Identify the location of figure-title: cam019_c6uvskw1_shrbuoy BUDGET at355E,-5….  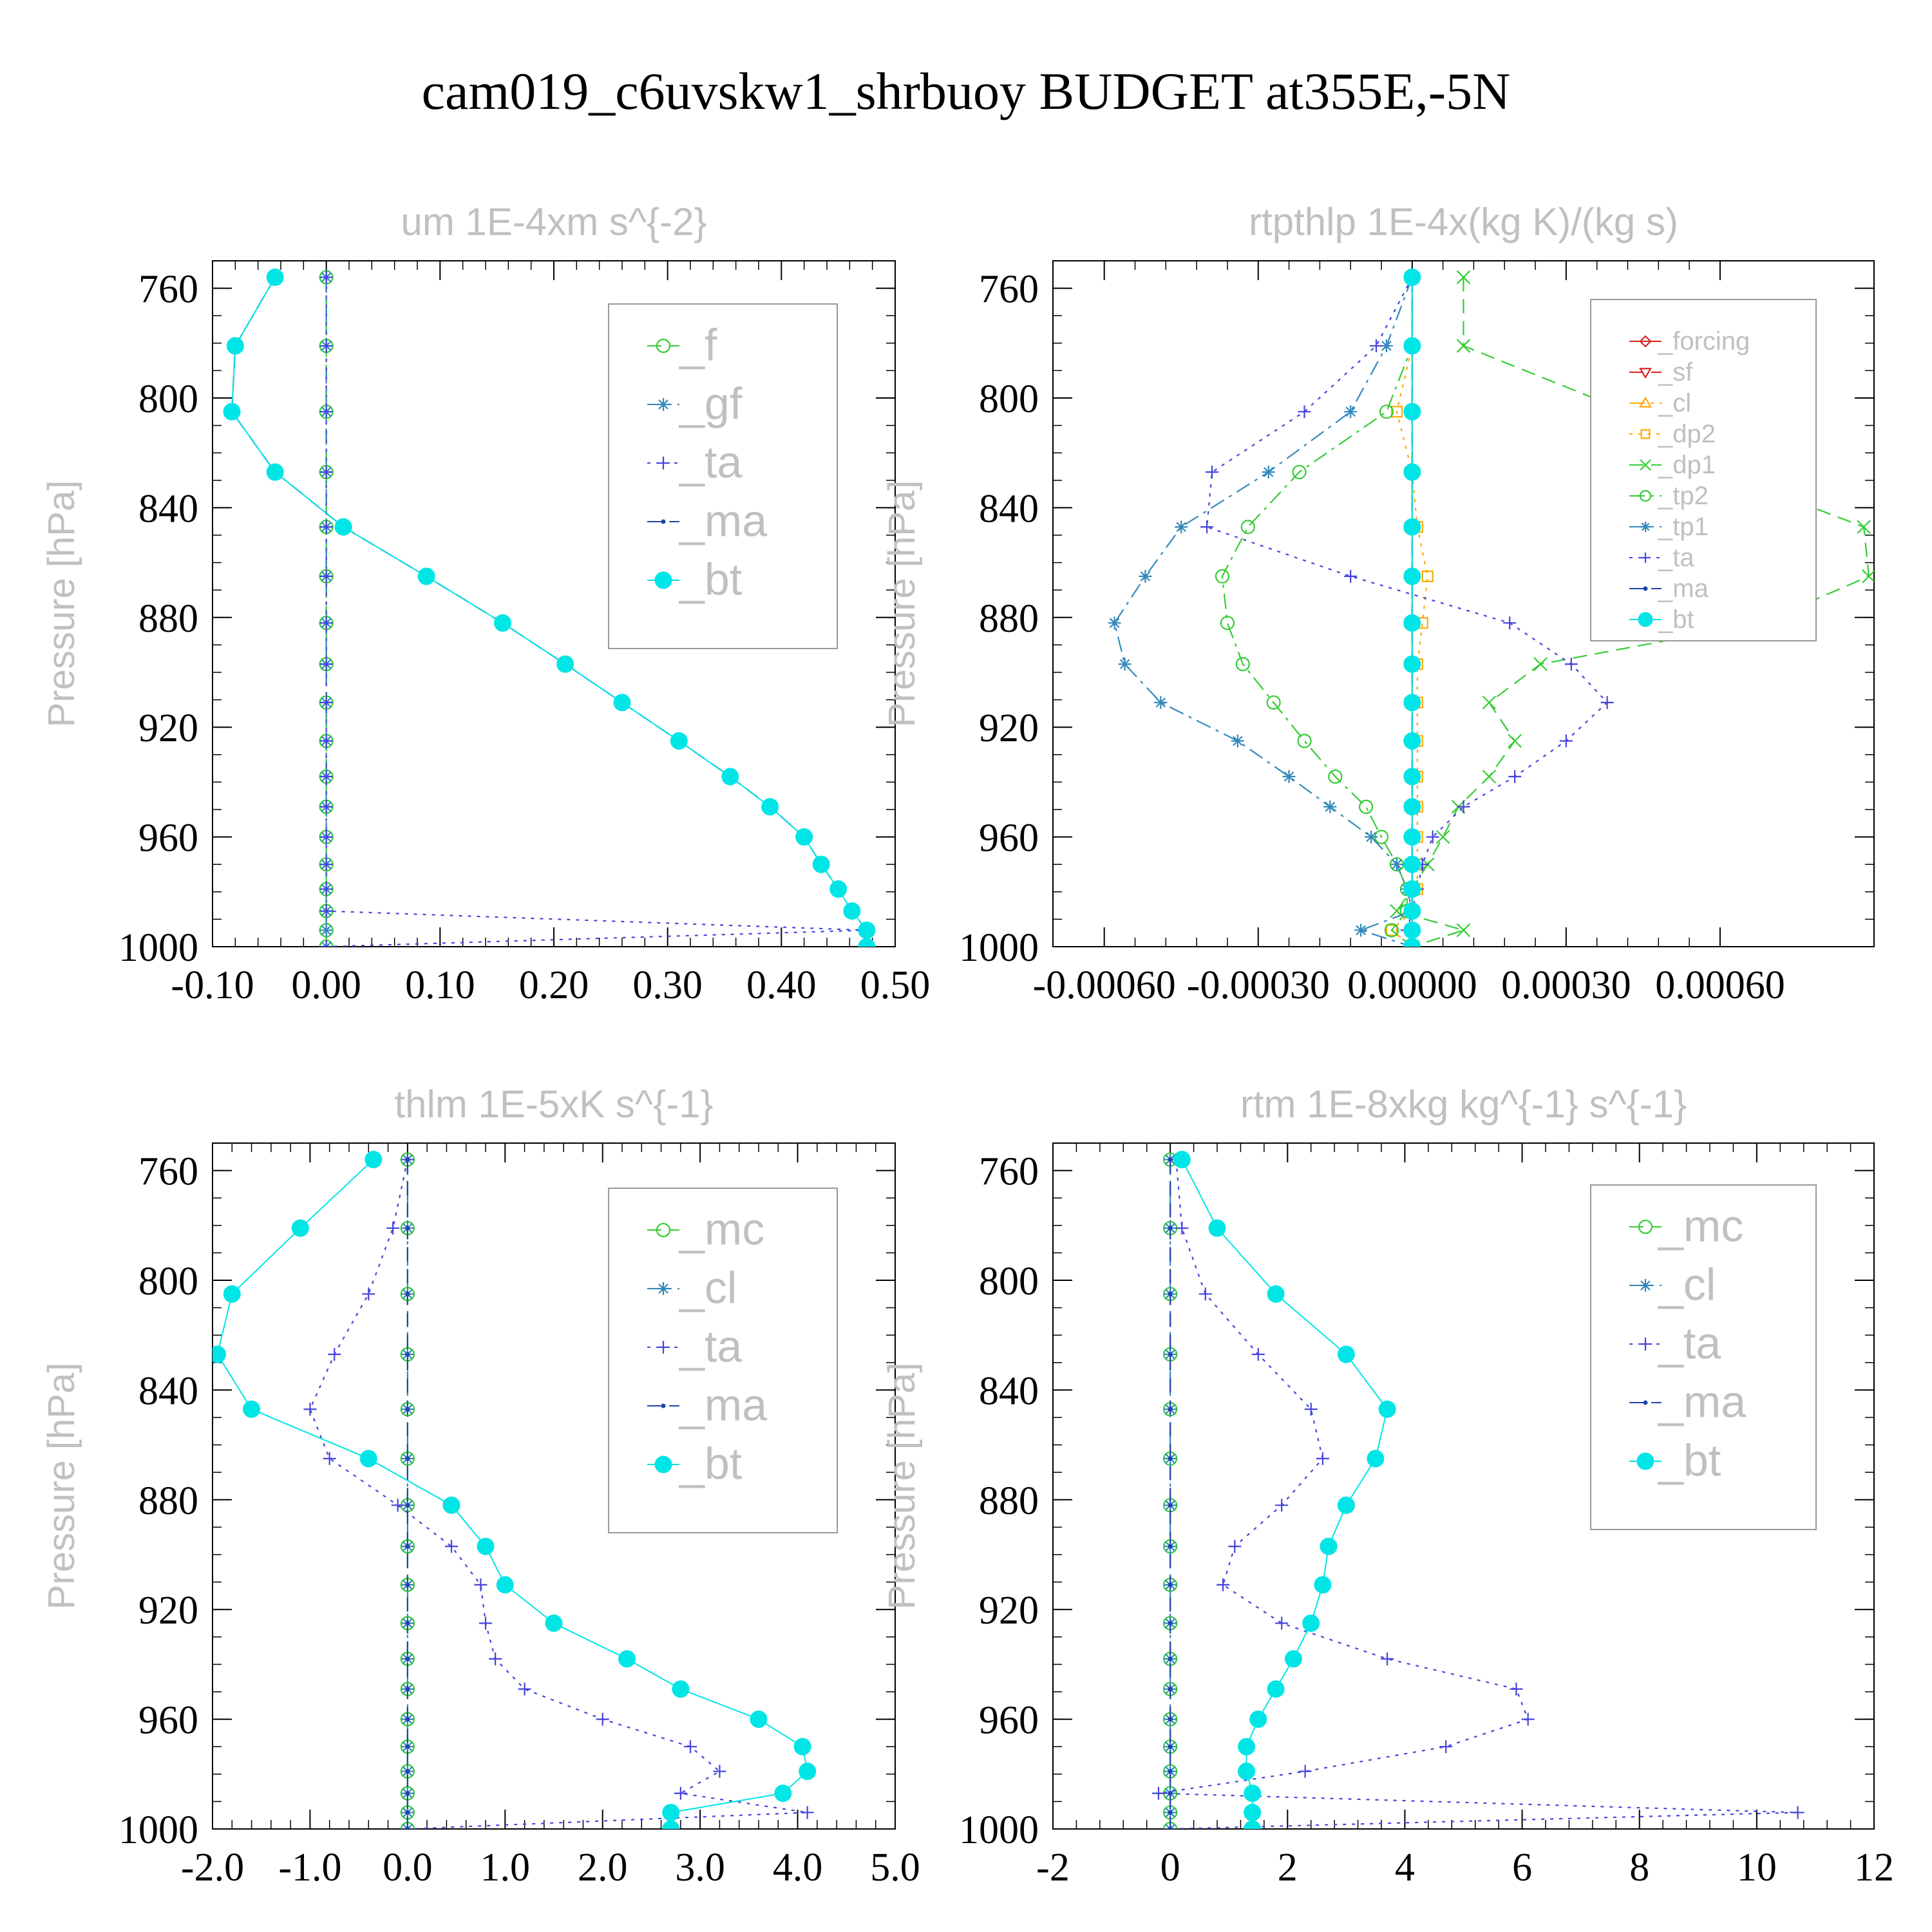
(966, 91).